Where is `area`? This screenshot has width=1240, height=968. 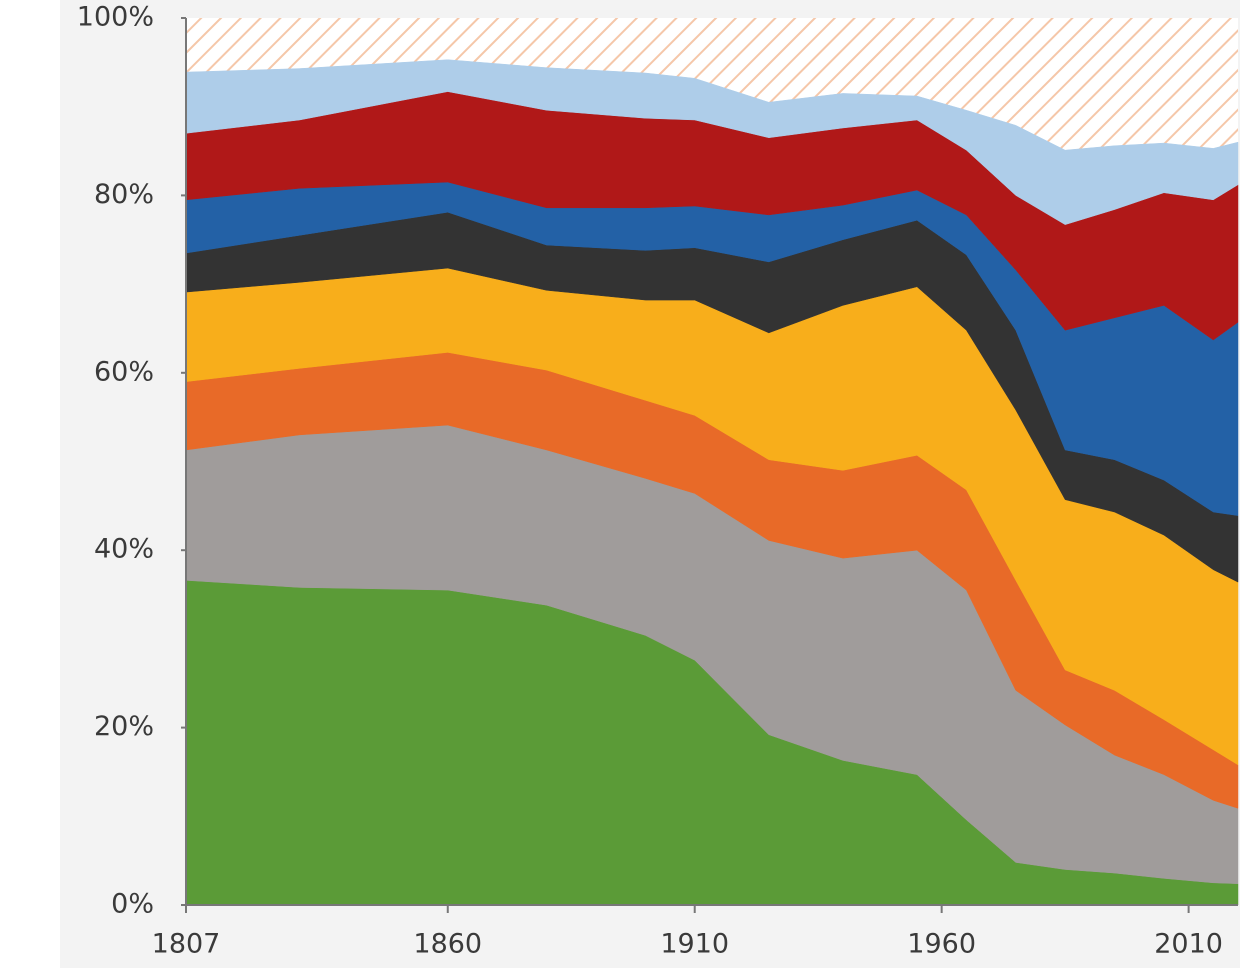 area is located at coordinates (712, 142).